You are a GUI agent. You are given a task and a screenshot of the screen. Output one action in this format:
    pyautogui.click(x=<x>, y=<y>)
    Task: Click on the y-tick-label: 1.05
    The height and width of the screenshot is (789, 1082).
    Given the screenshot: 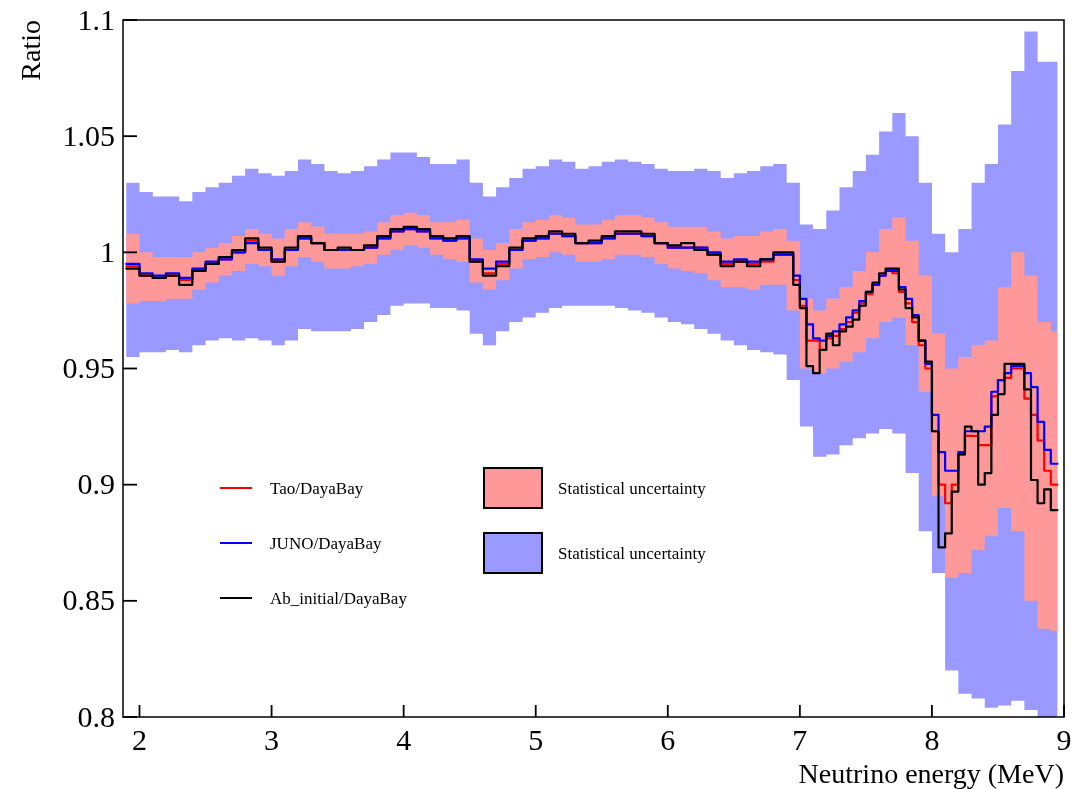 What is the action you would take?
    pyautogui.click(x=88, y=135)
    